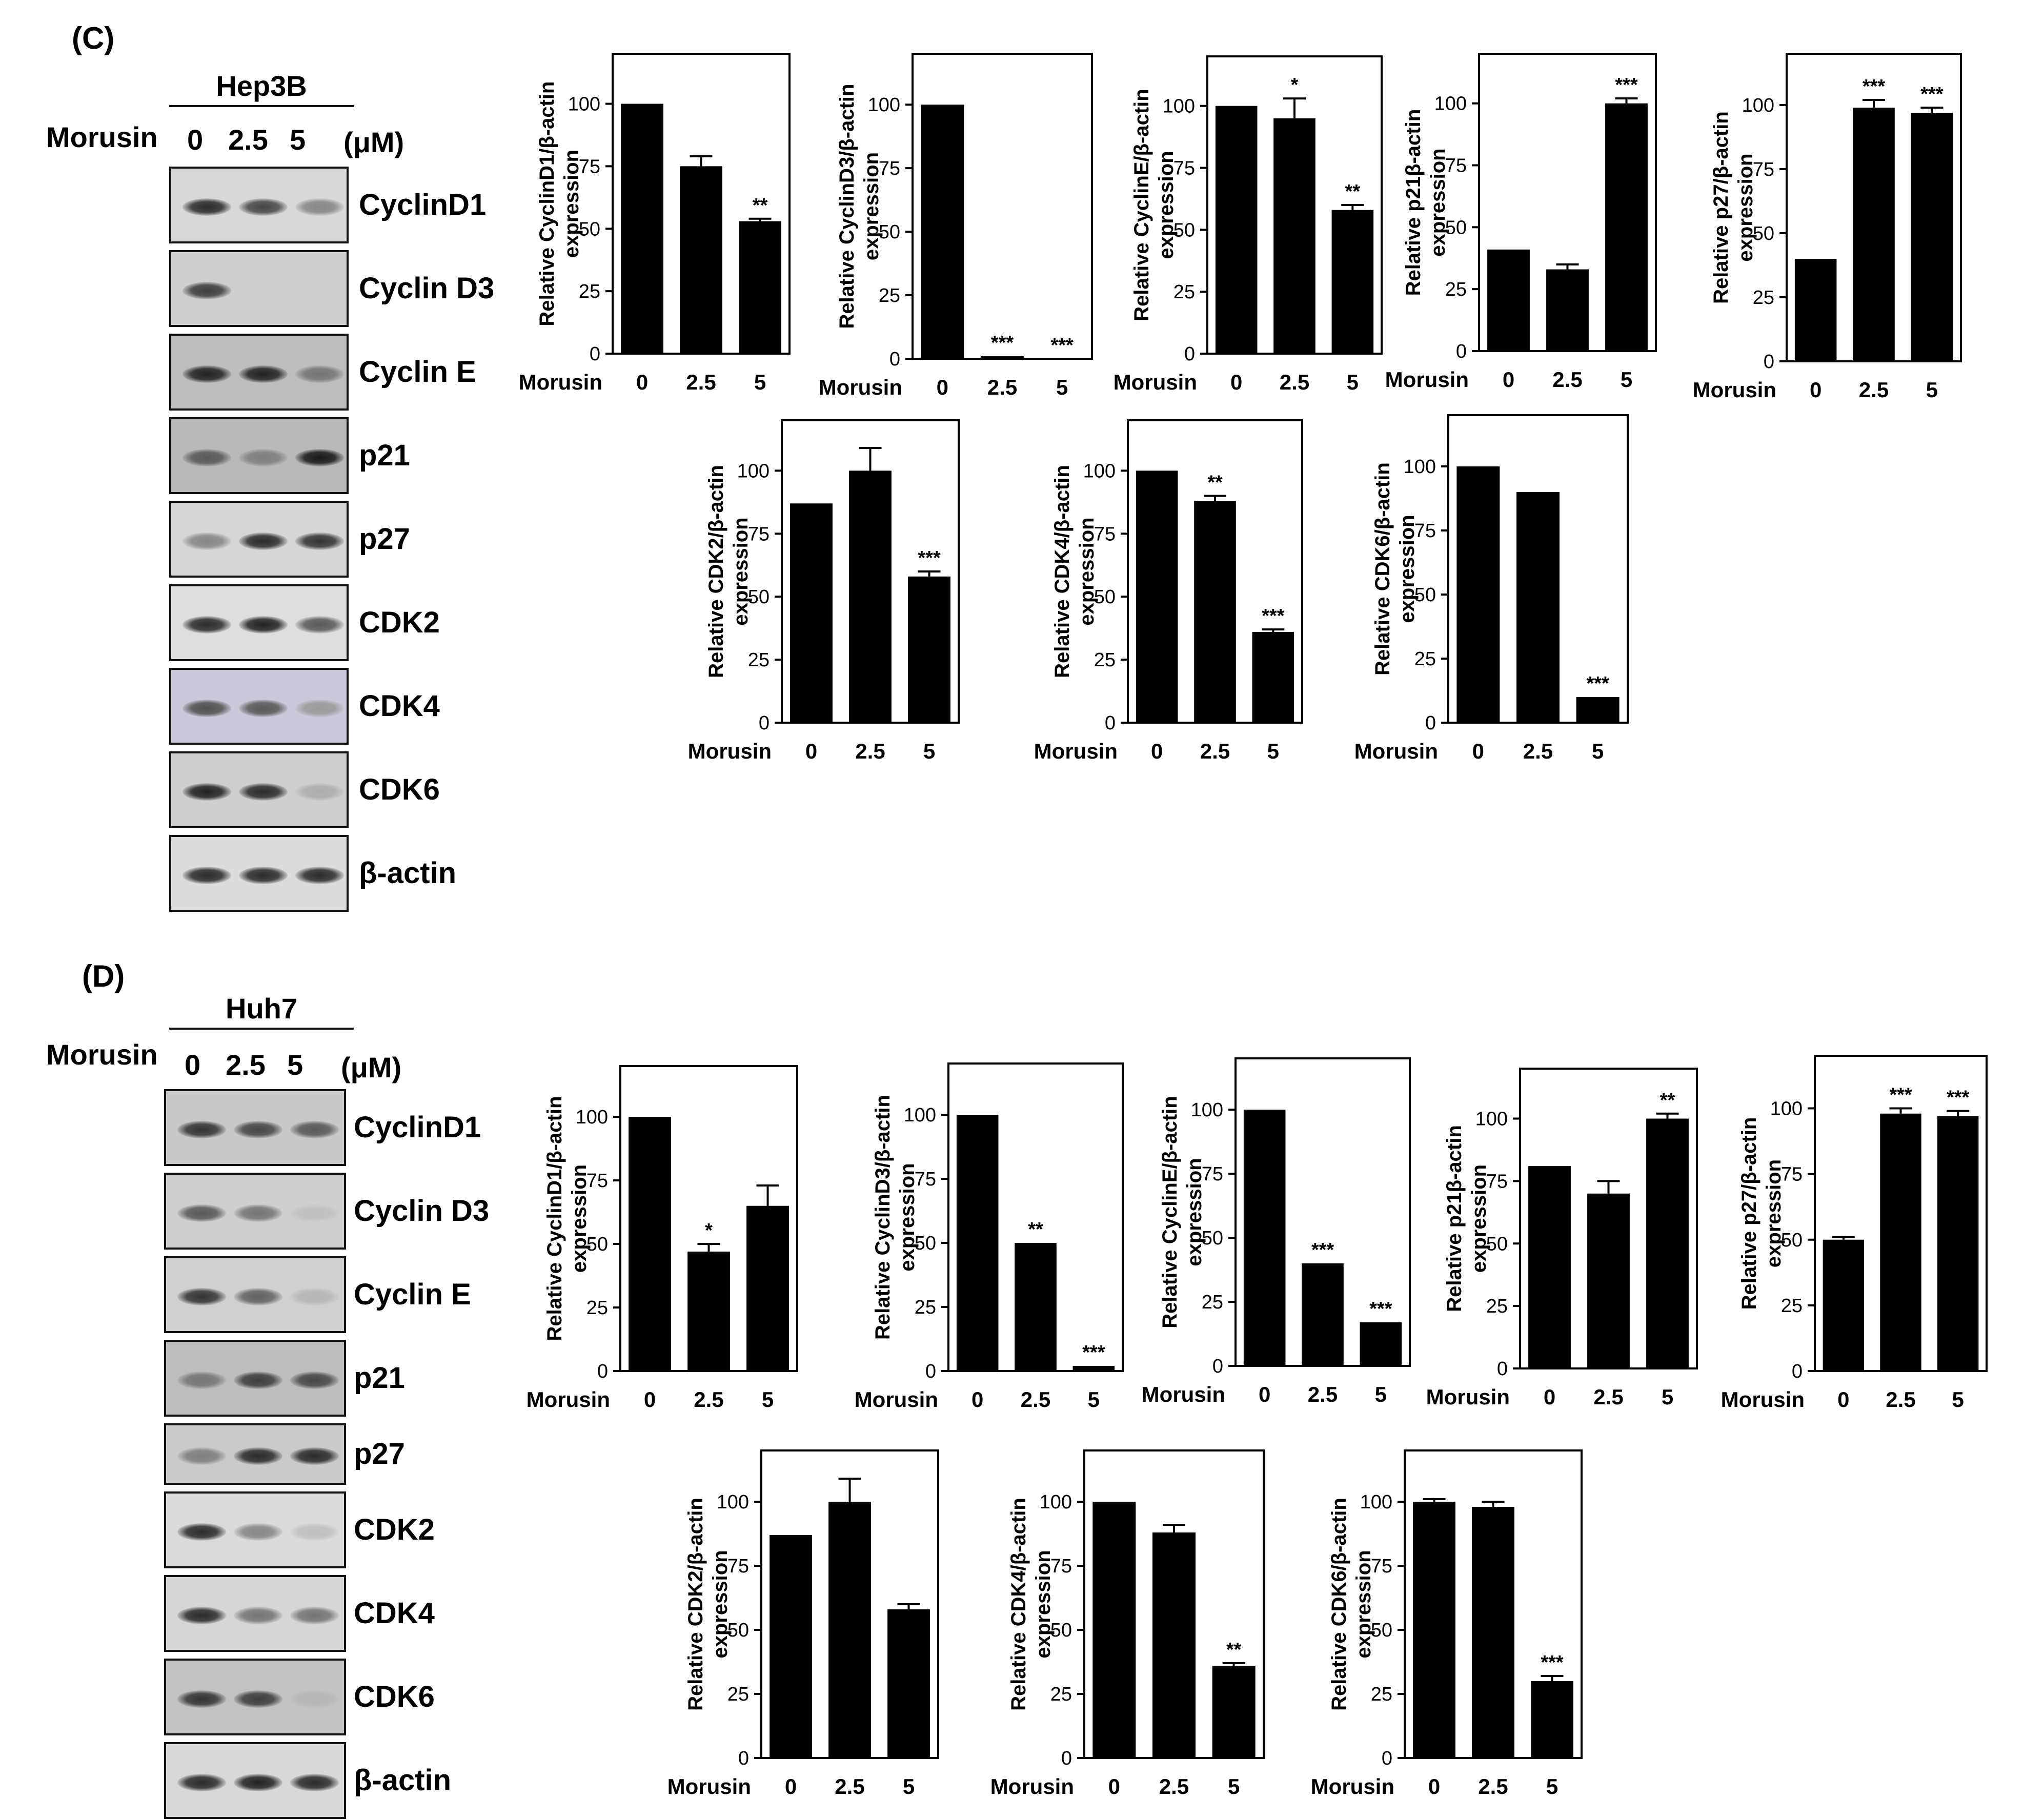 The height and width of the screenshot is (1820, 2024). I want to click on cell-line-label: Hep3B, so click(261, 86).